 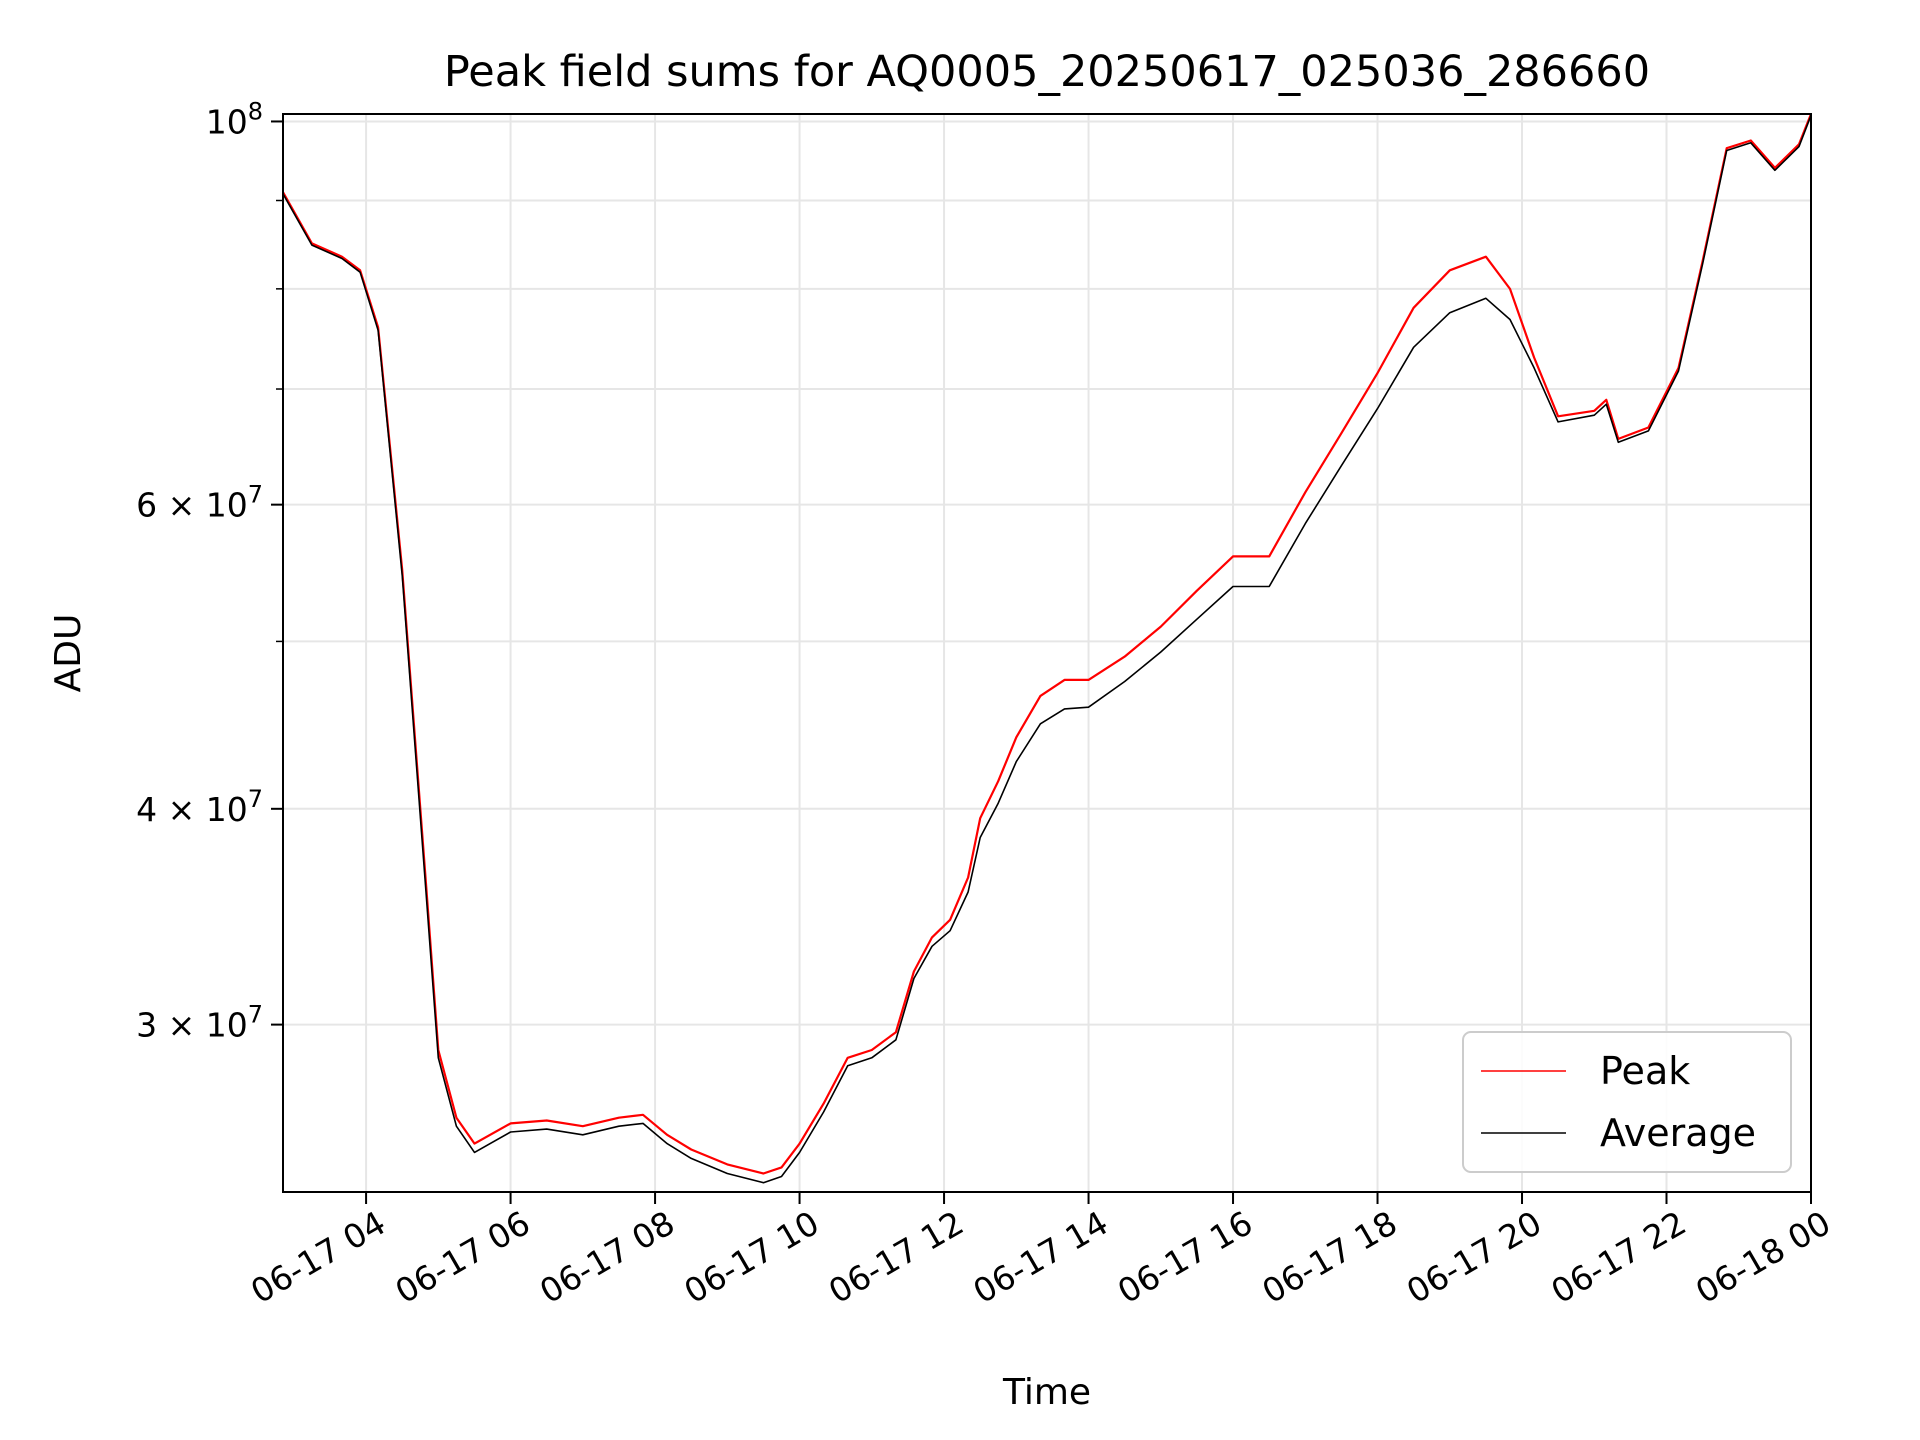 I want to click on y-tick-label: 4 × 107, so click(x=199, y=807).